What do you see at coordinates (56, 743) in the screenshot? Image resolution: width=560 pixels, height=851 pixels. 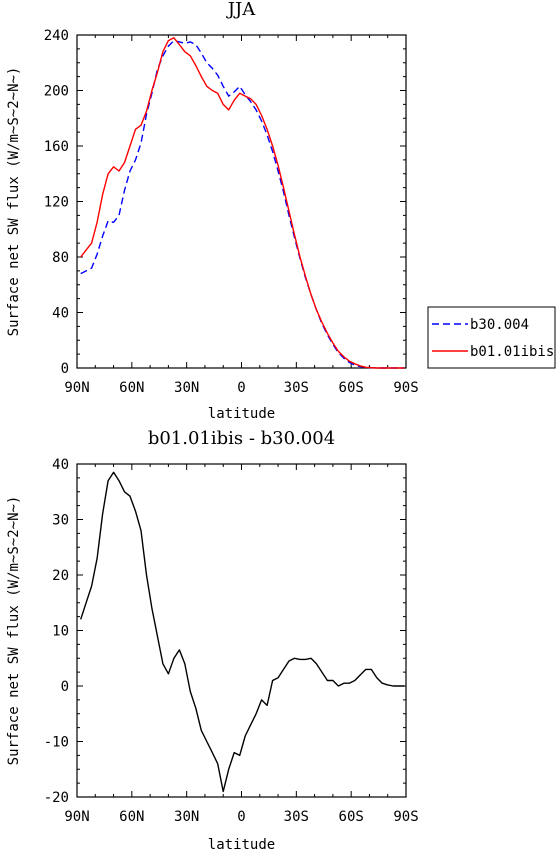 I see `y-tick-label: -10` at bounding box center [56, 743].